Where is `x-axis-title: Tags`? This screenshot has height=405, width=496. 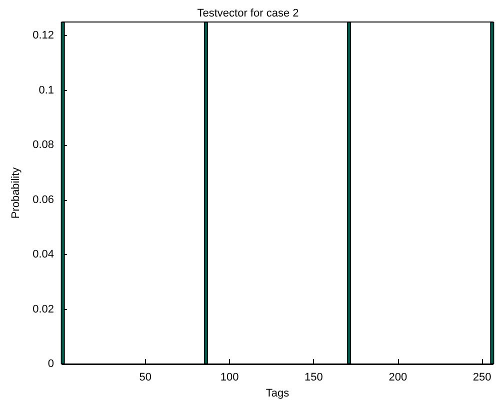
x-axis-title: Tags is located at coordinates (278, 393).